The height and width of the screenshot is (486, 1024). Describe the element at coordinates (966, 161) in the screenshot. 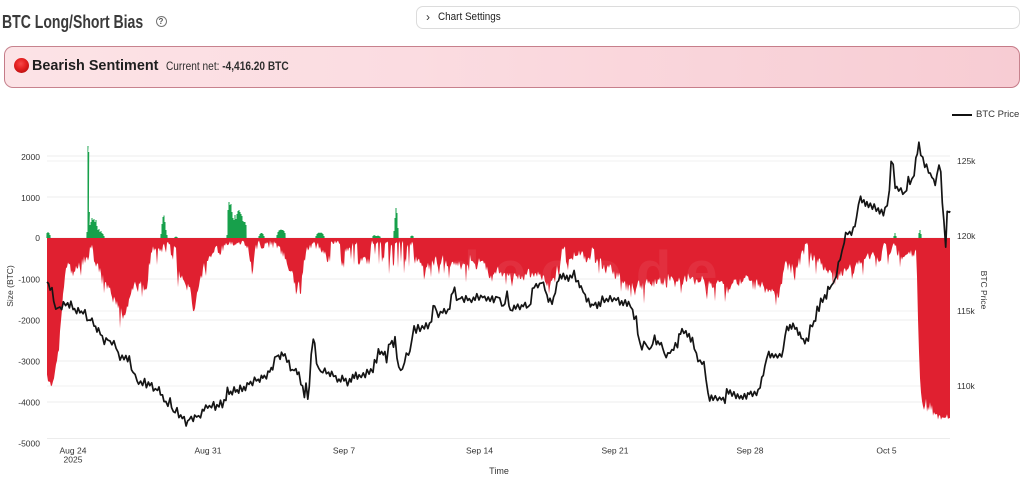

I see `svg-text: 125k` at that location.